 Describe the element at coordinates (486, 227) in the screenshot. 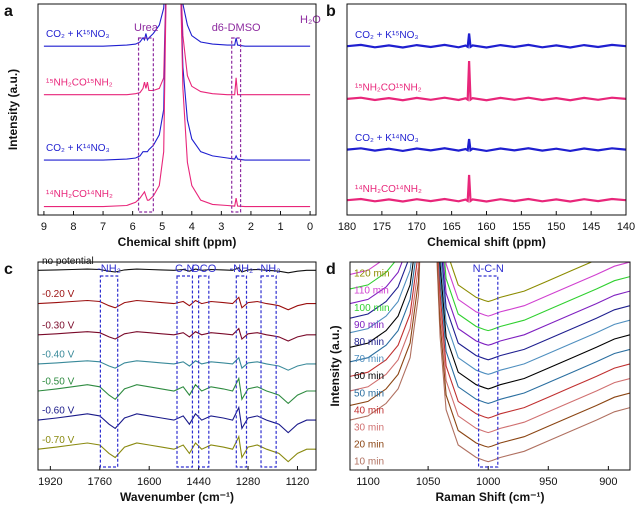

I see `x-tick-label: 160` at that location.